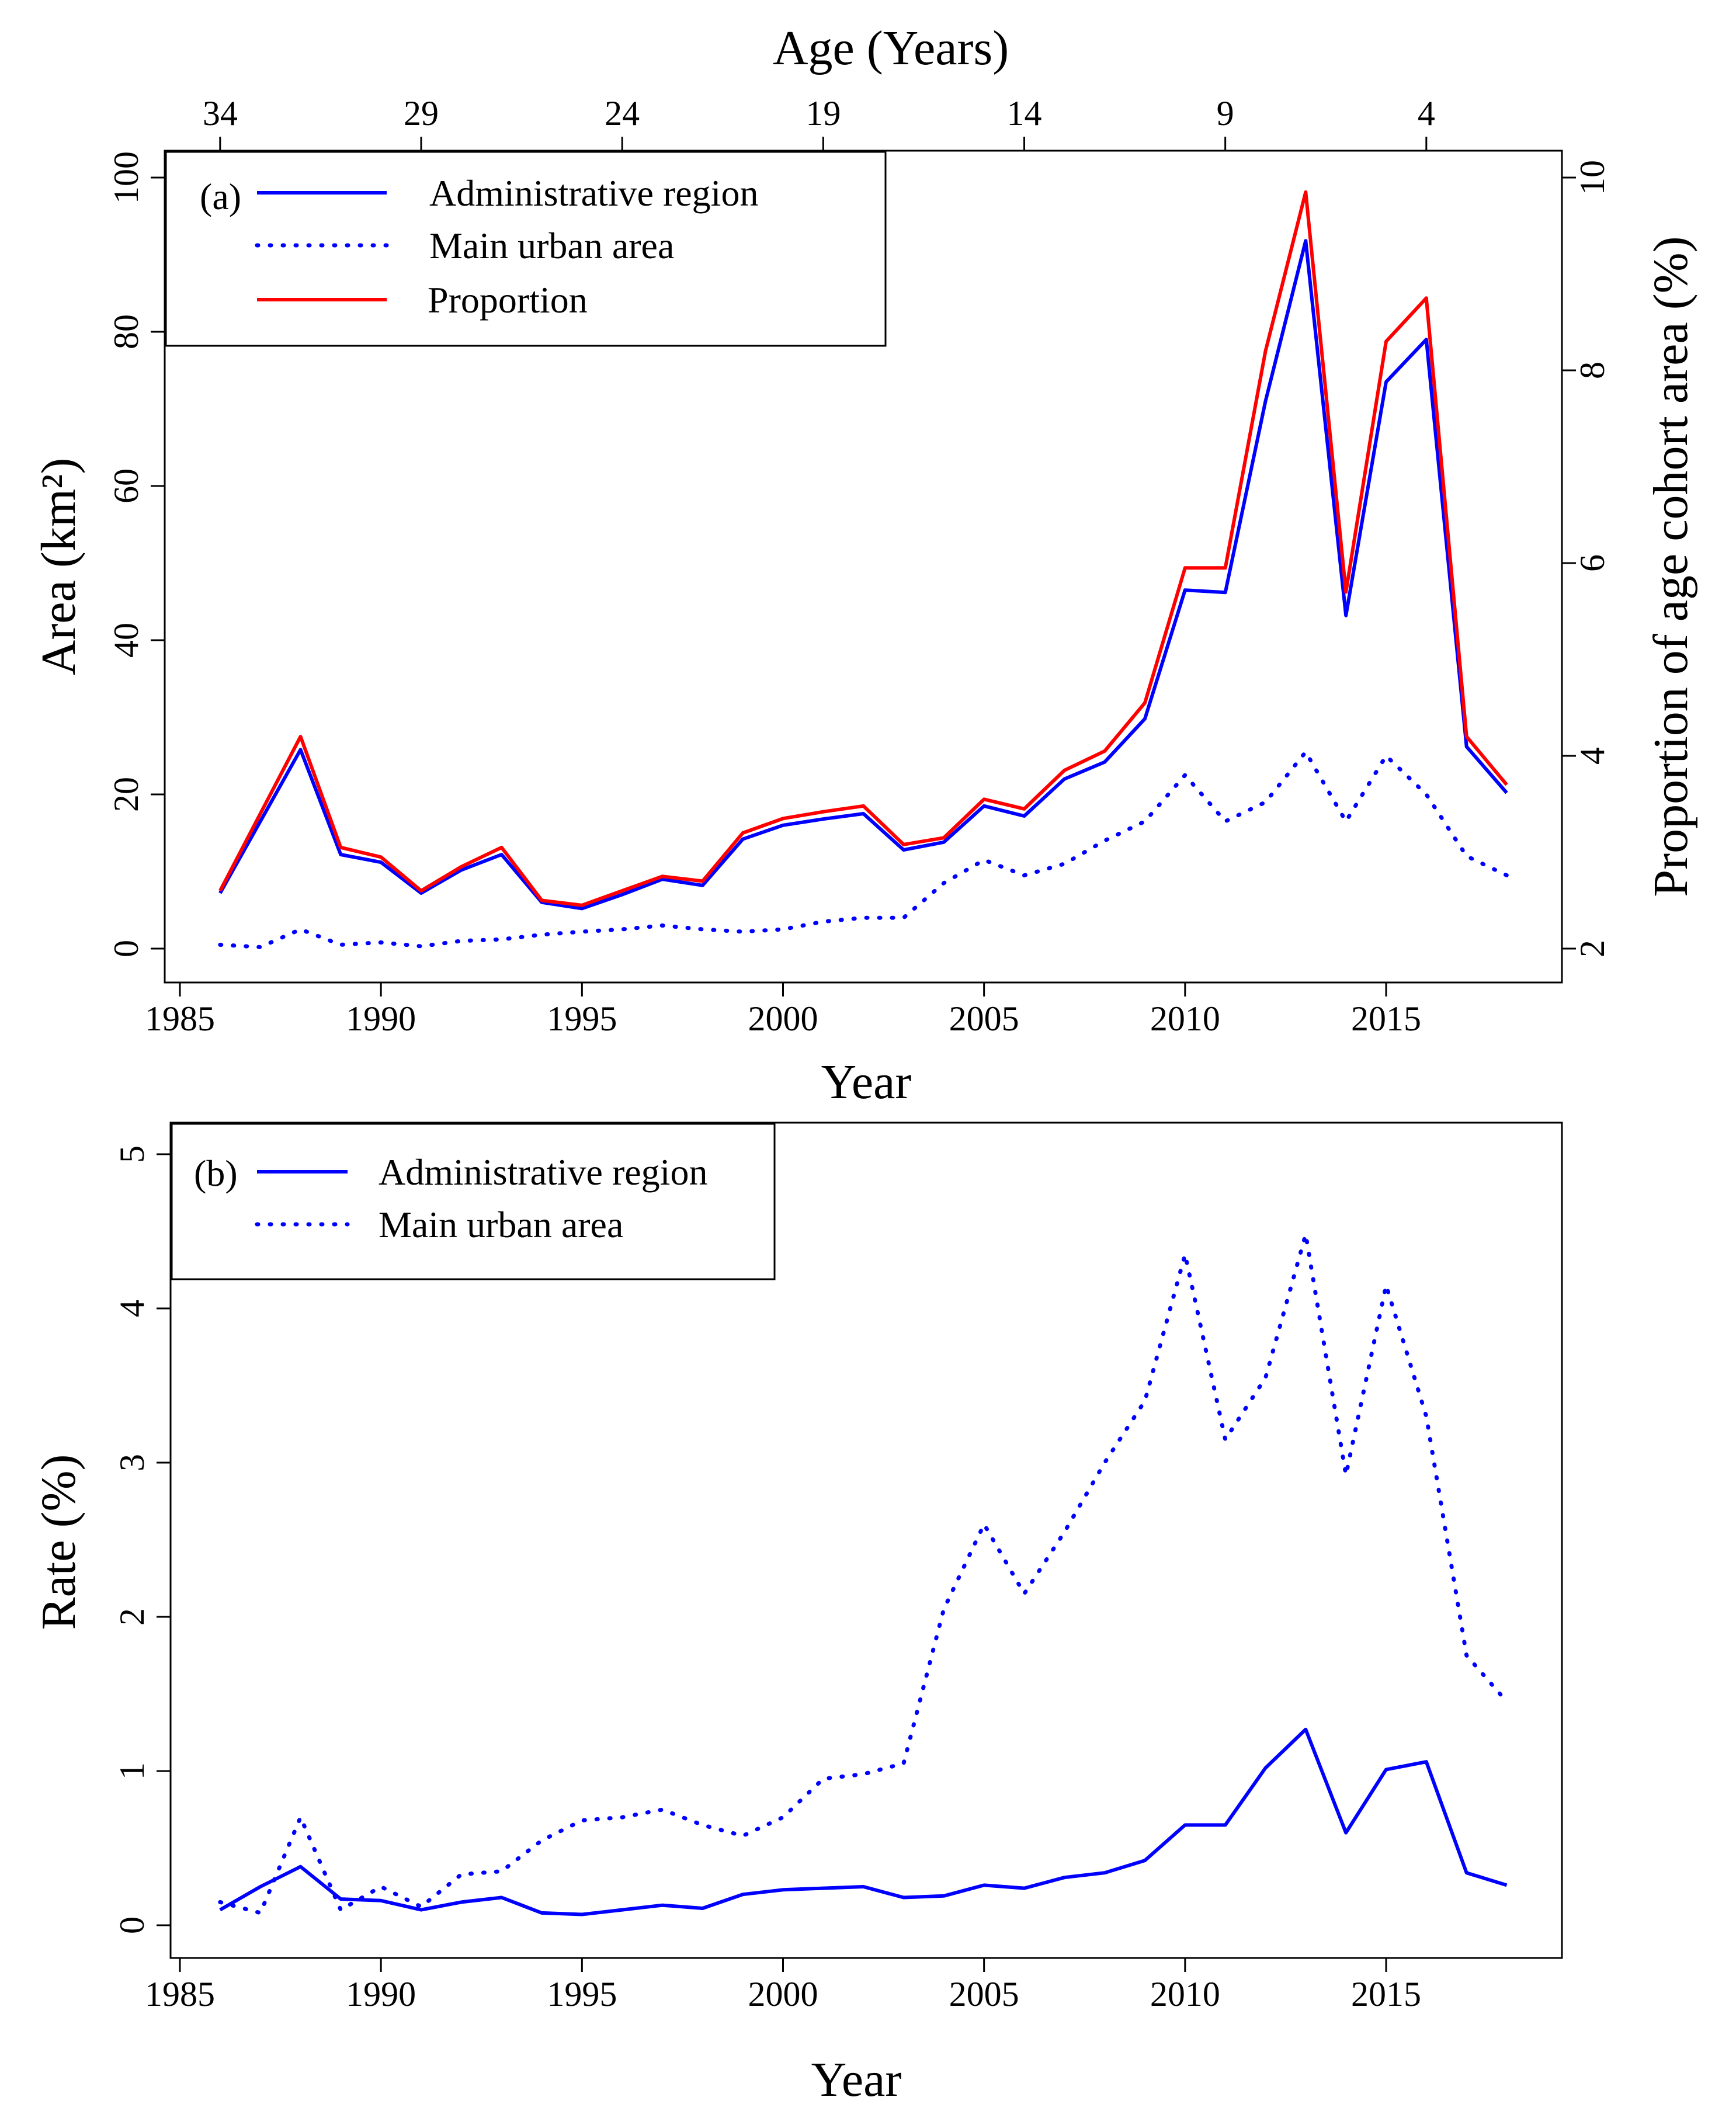  What do you see at coordinates (132, 1462) in the screenshot?
I see `y-tick-label: 3` at bounding box center [132, 1462].